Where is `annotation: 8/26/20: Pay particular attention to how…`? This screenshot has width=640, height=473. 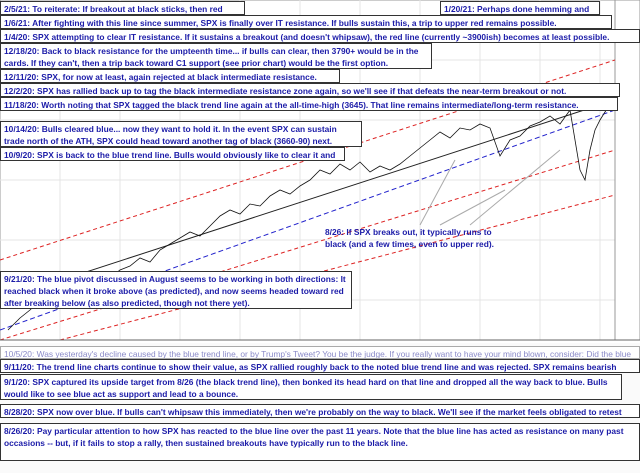 annotation: 8/26/20: Pay particular attention to how… is located at coordinates (320, 442).